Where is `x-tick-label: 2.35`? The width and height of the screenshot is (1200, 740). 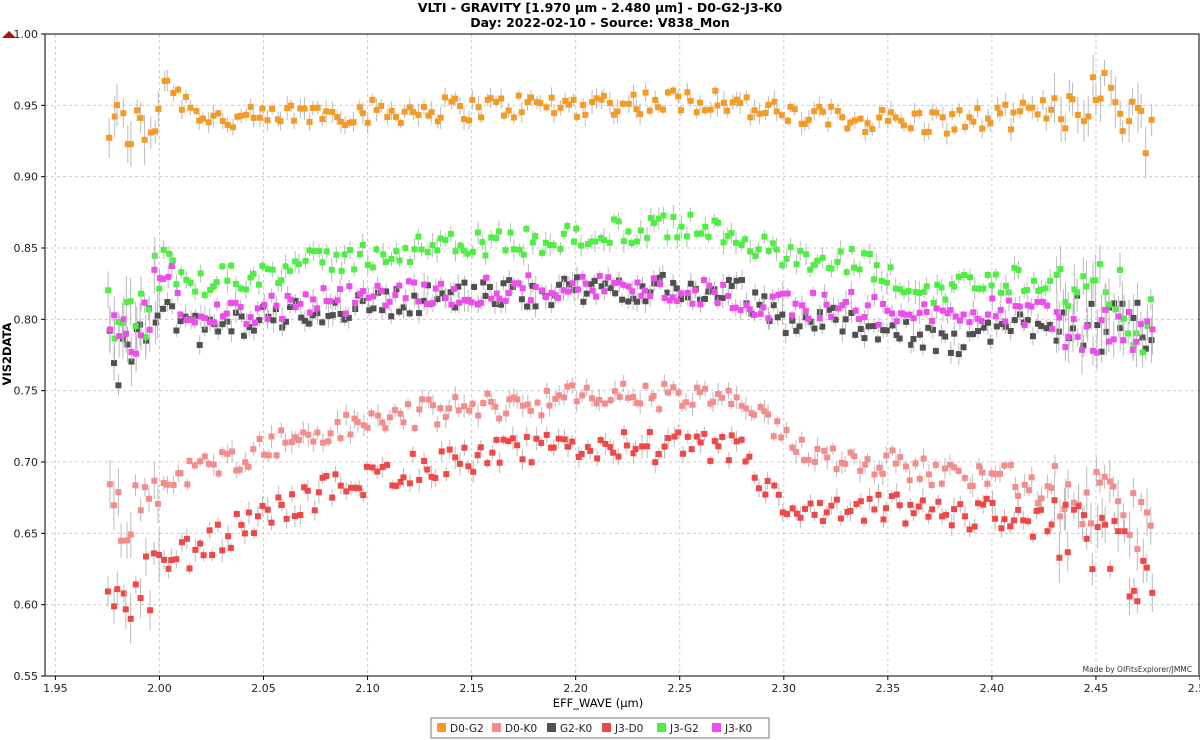
x-tick-label: 2.35 is located at coordinates (888, 688).